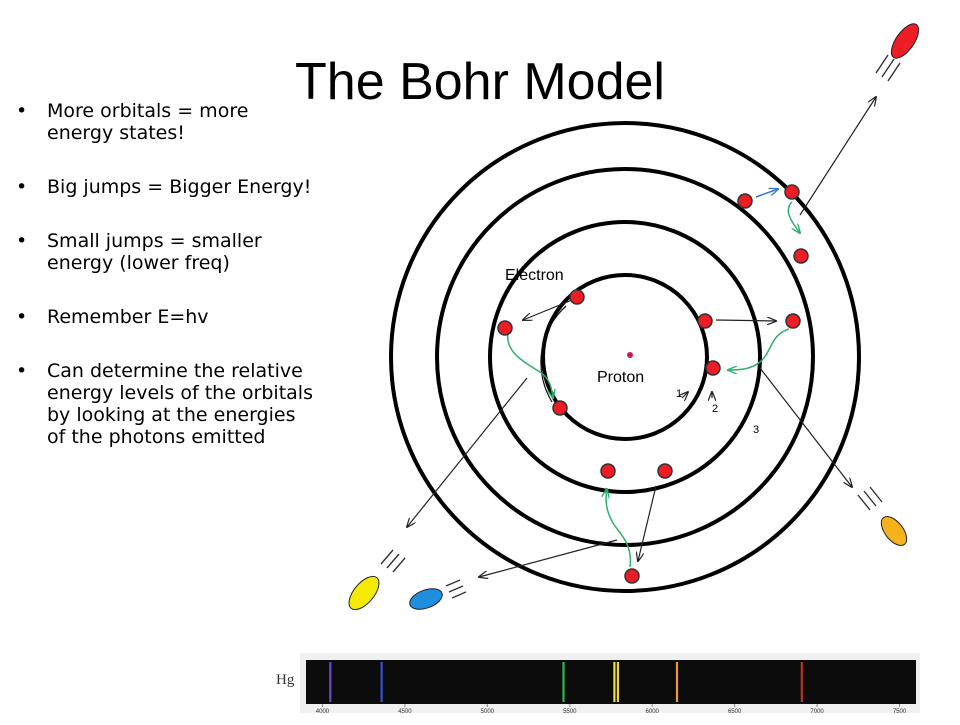 This screenshot has width=960, height=725. What do you see at coordinates (756, 430) in the screenshot?
I see `orbit-3-label: 3` at bounding box center [756, 430].